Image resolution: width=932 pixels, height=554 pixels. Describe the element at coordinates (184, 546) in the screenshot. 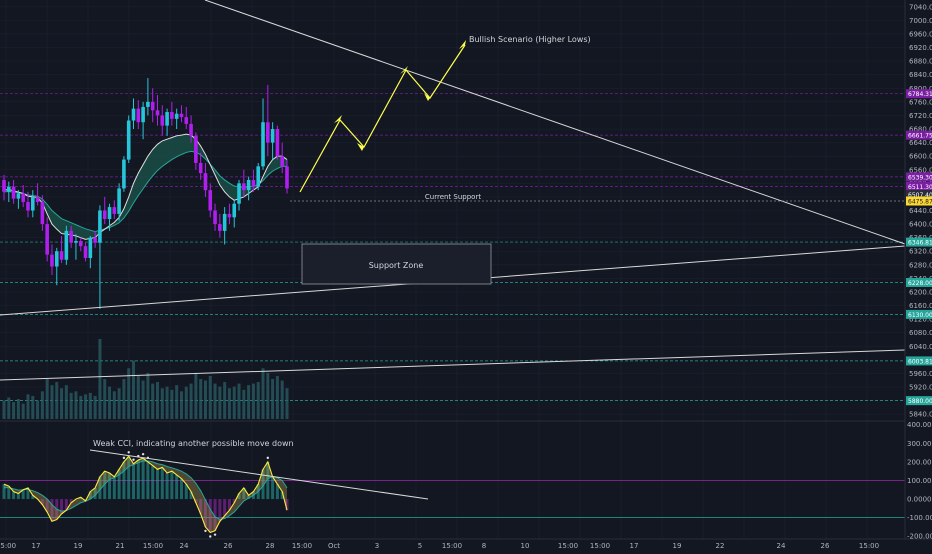

I see `time-tick-label: 24` at that location.